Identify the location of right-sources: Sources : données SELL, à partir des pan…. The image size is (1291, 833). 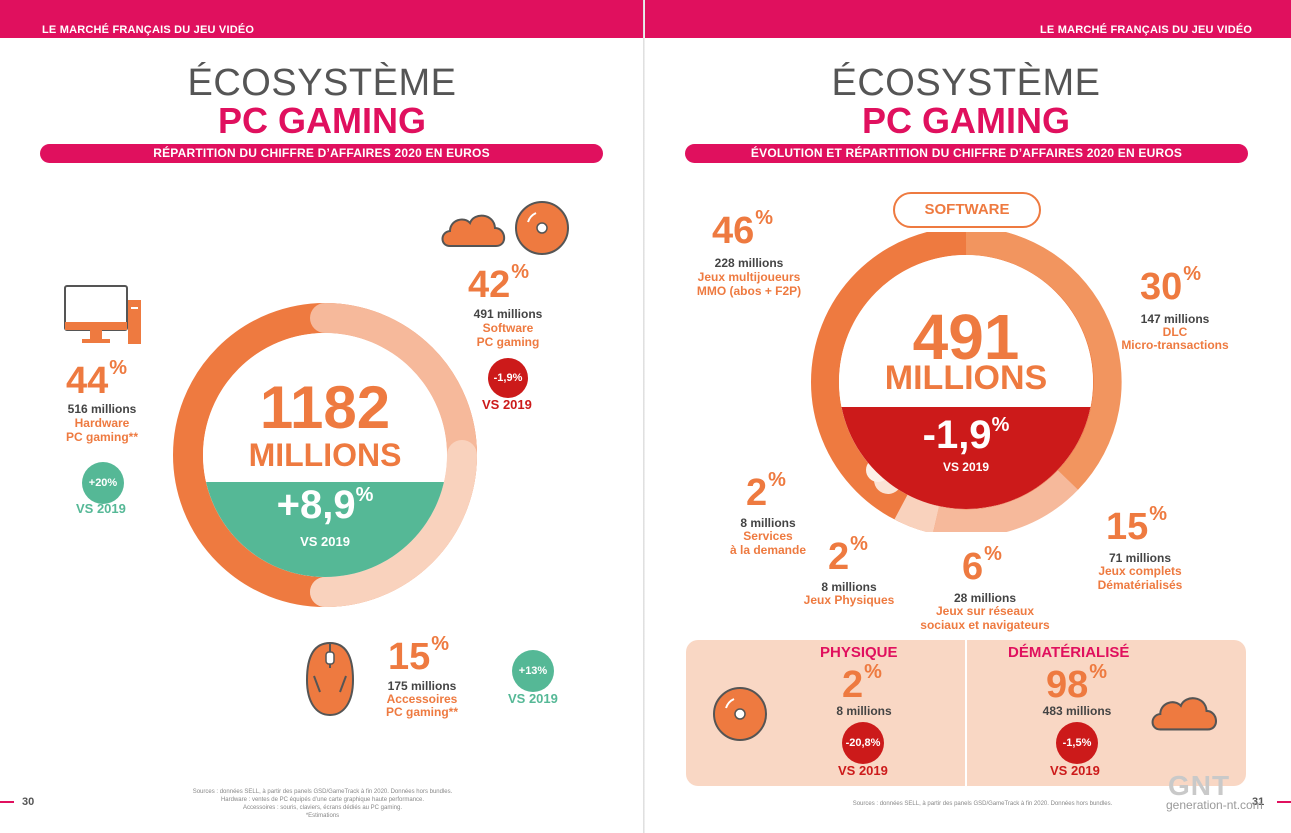
(982, 804).